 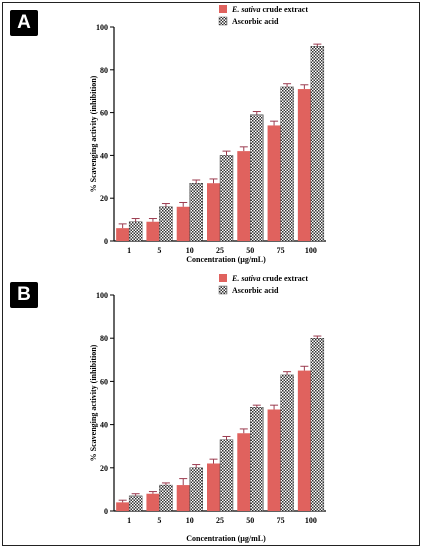 What do you see at coordinates (24, 23) in the screenshot?
I see `panel-a-badge: A` at bounding box center [24, 23].